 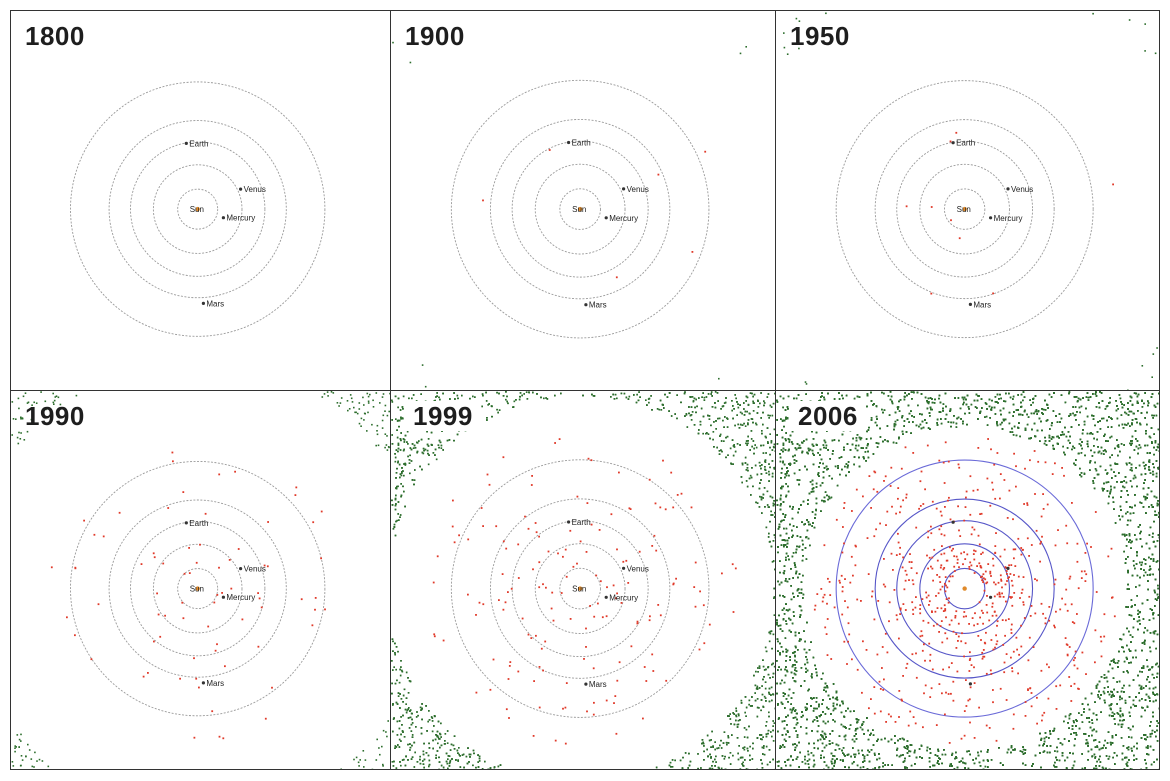 I want to click on year-label: 1999, so click(x=443, y=416).